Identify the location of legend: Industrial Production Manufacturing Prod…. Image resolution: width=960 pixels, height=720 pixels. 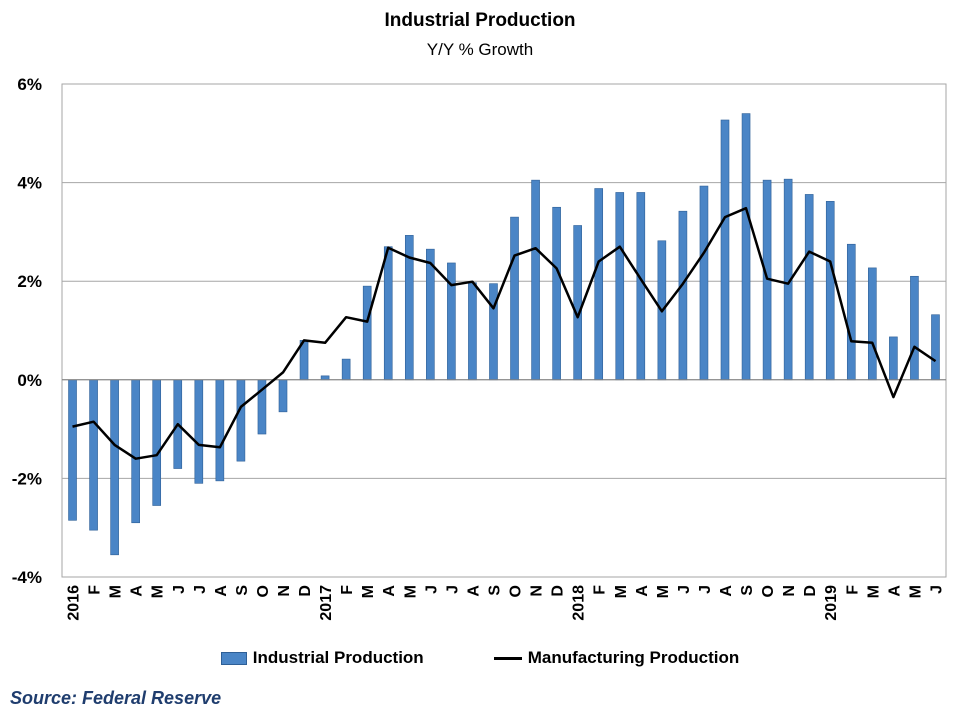
(480, 658).